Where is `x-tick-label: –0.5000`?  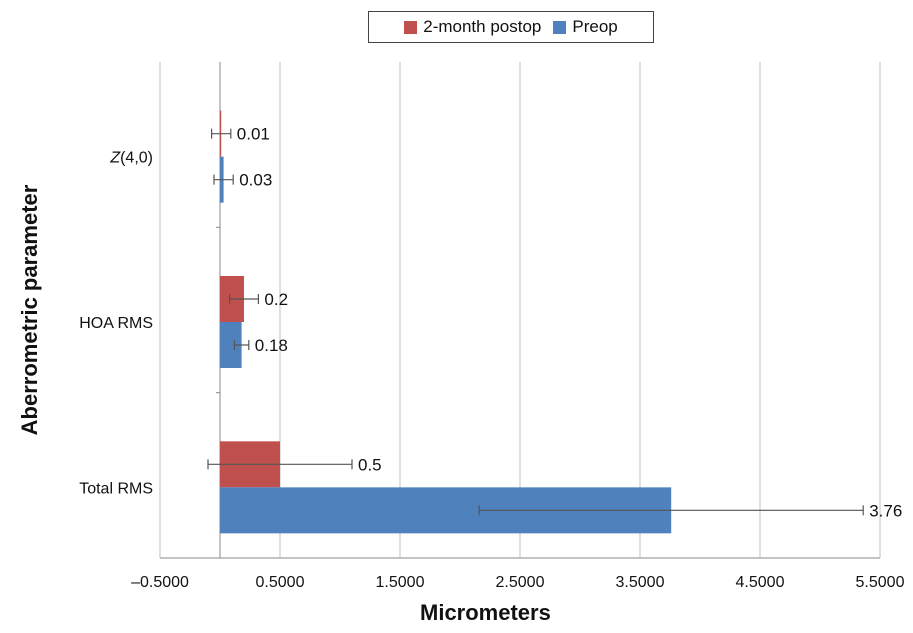
x-tick-label: –0.5000 is located at coordinates (160, 582).